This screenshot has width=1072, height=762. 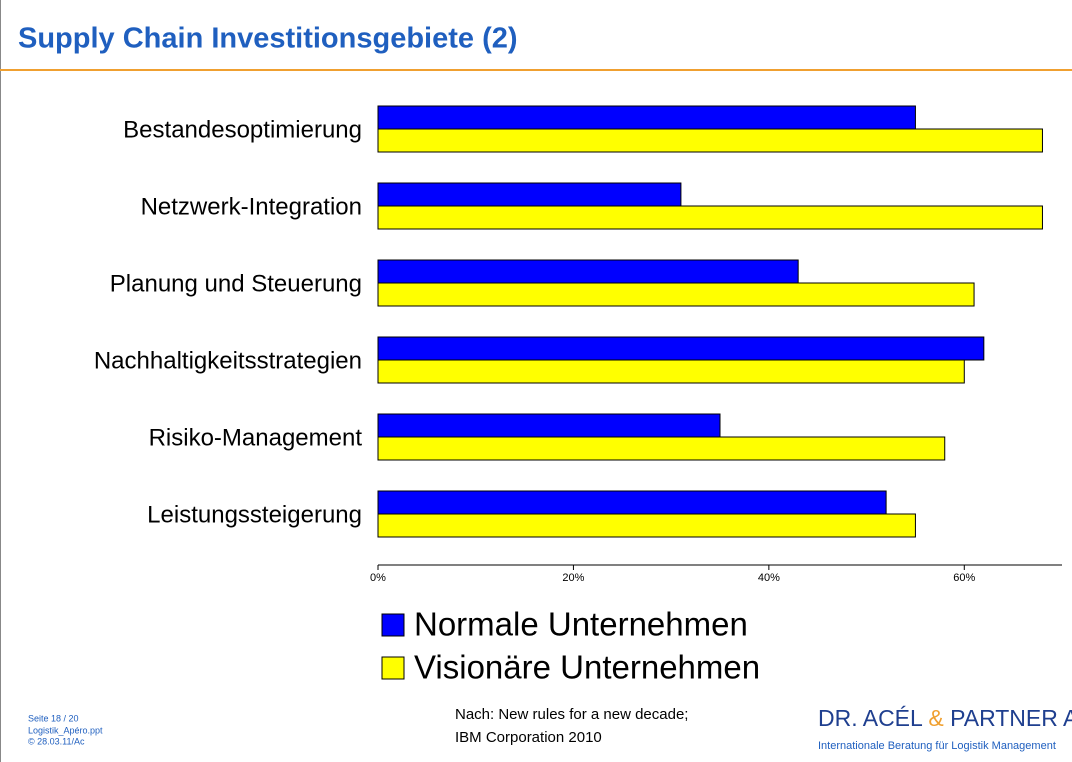 I want to click on category-label: Leistungssteigerung, so click(x=254, y=514).